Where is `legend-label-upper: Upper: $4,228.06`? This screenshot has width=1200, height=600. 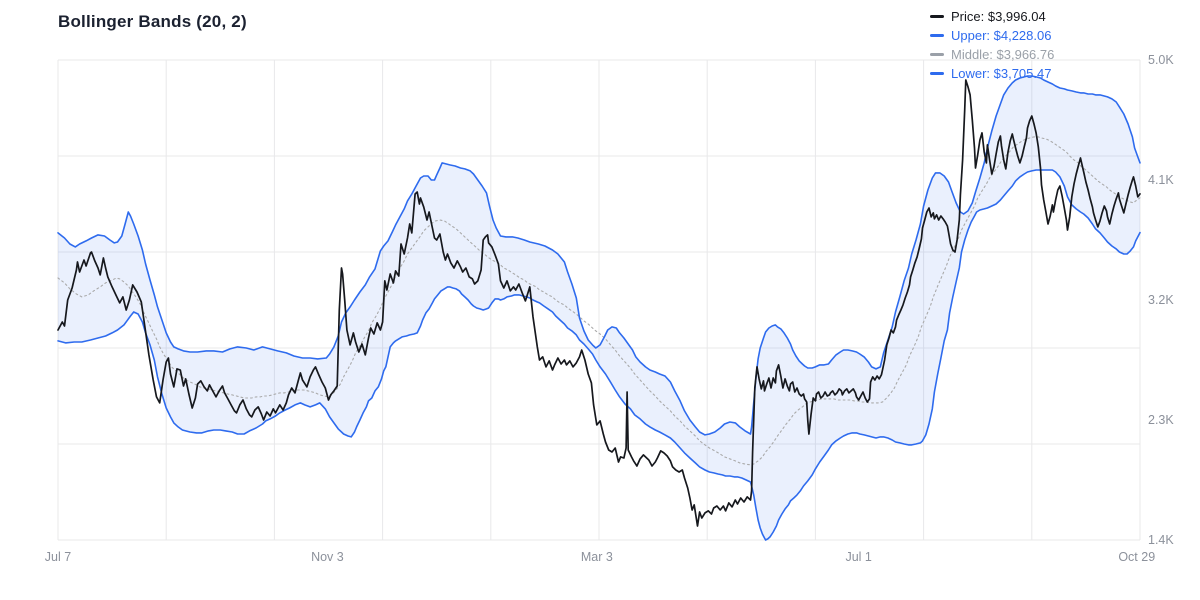 legend-label-upper: Upper: $4,228.06 is located at coordinates (1001, 35).